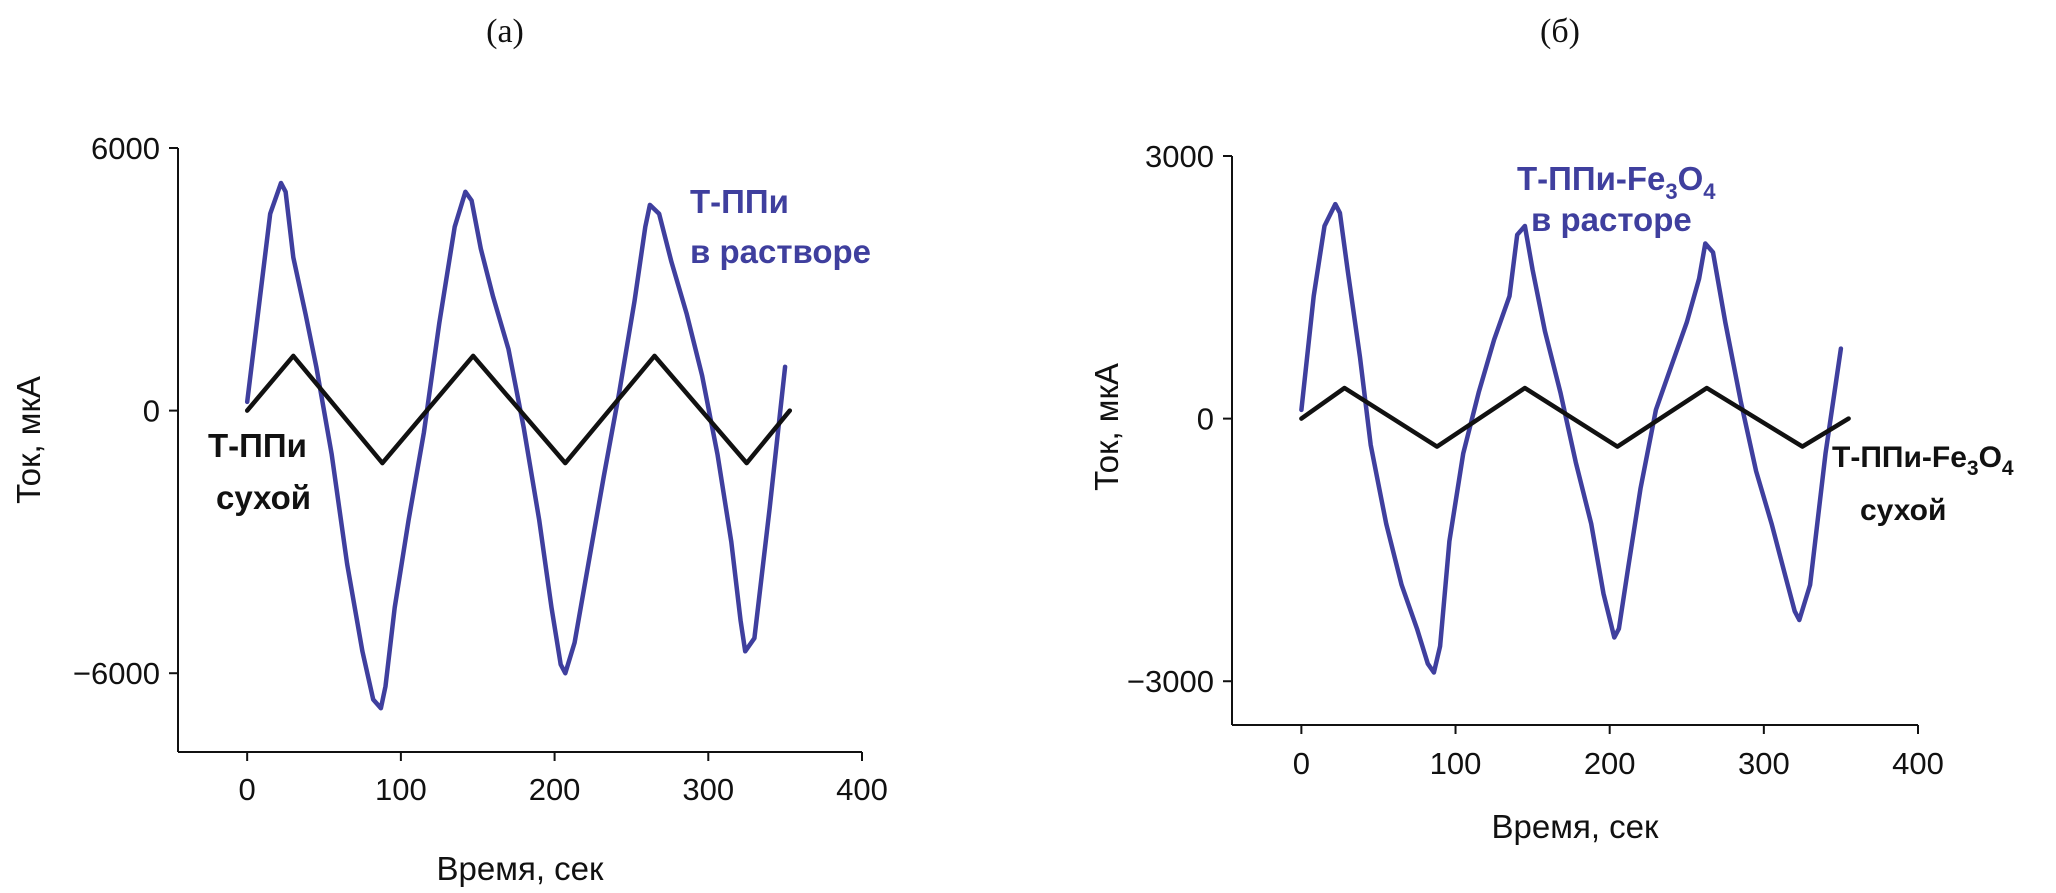  What do you see at coordinates (505, 31) in the screenshot?
I see `panel-a-label: (а)` at bounding box center [505, 31].